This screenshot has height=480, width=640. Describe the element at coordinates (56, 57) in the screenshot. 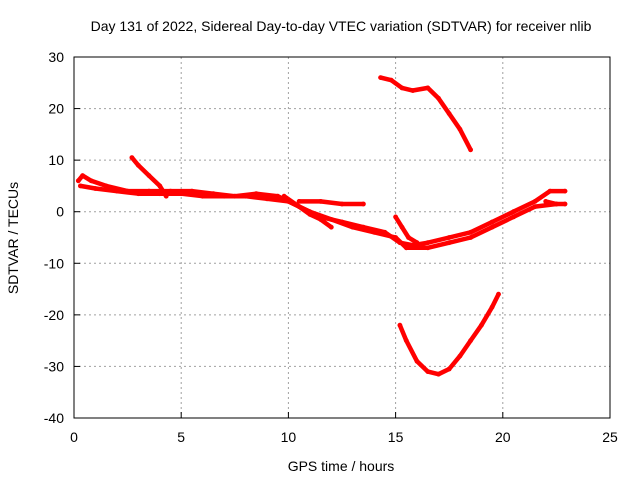

I see `y-tick-label: 30` at that location.